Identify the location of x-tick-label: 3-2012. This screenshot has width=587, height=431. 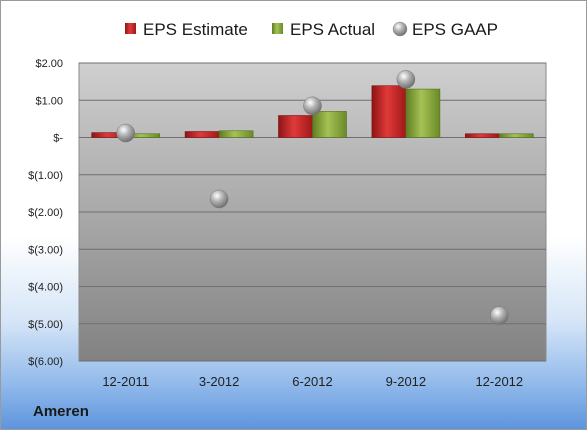
(219, 381).